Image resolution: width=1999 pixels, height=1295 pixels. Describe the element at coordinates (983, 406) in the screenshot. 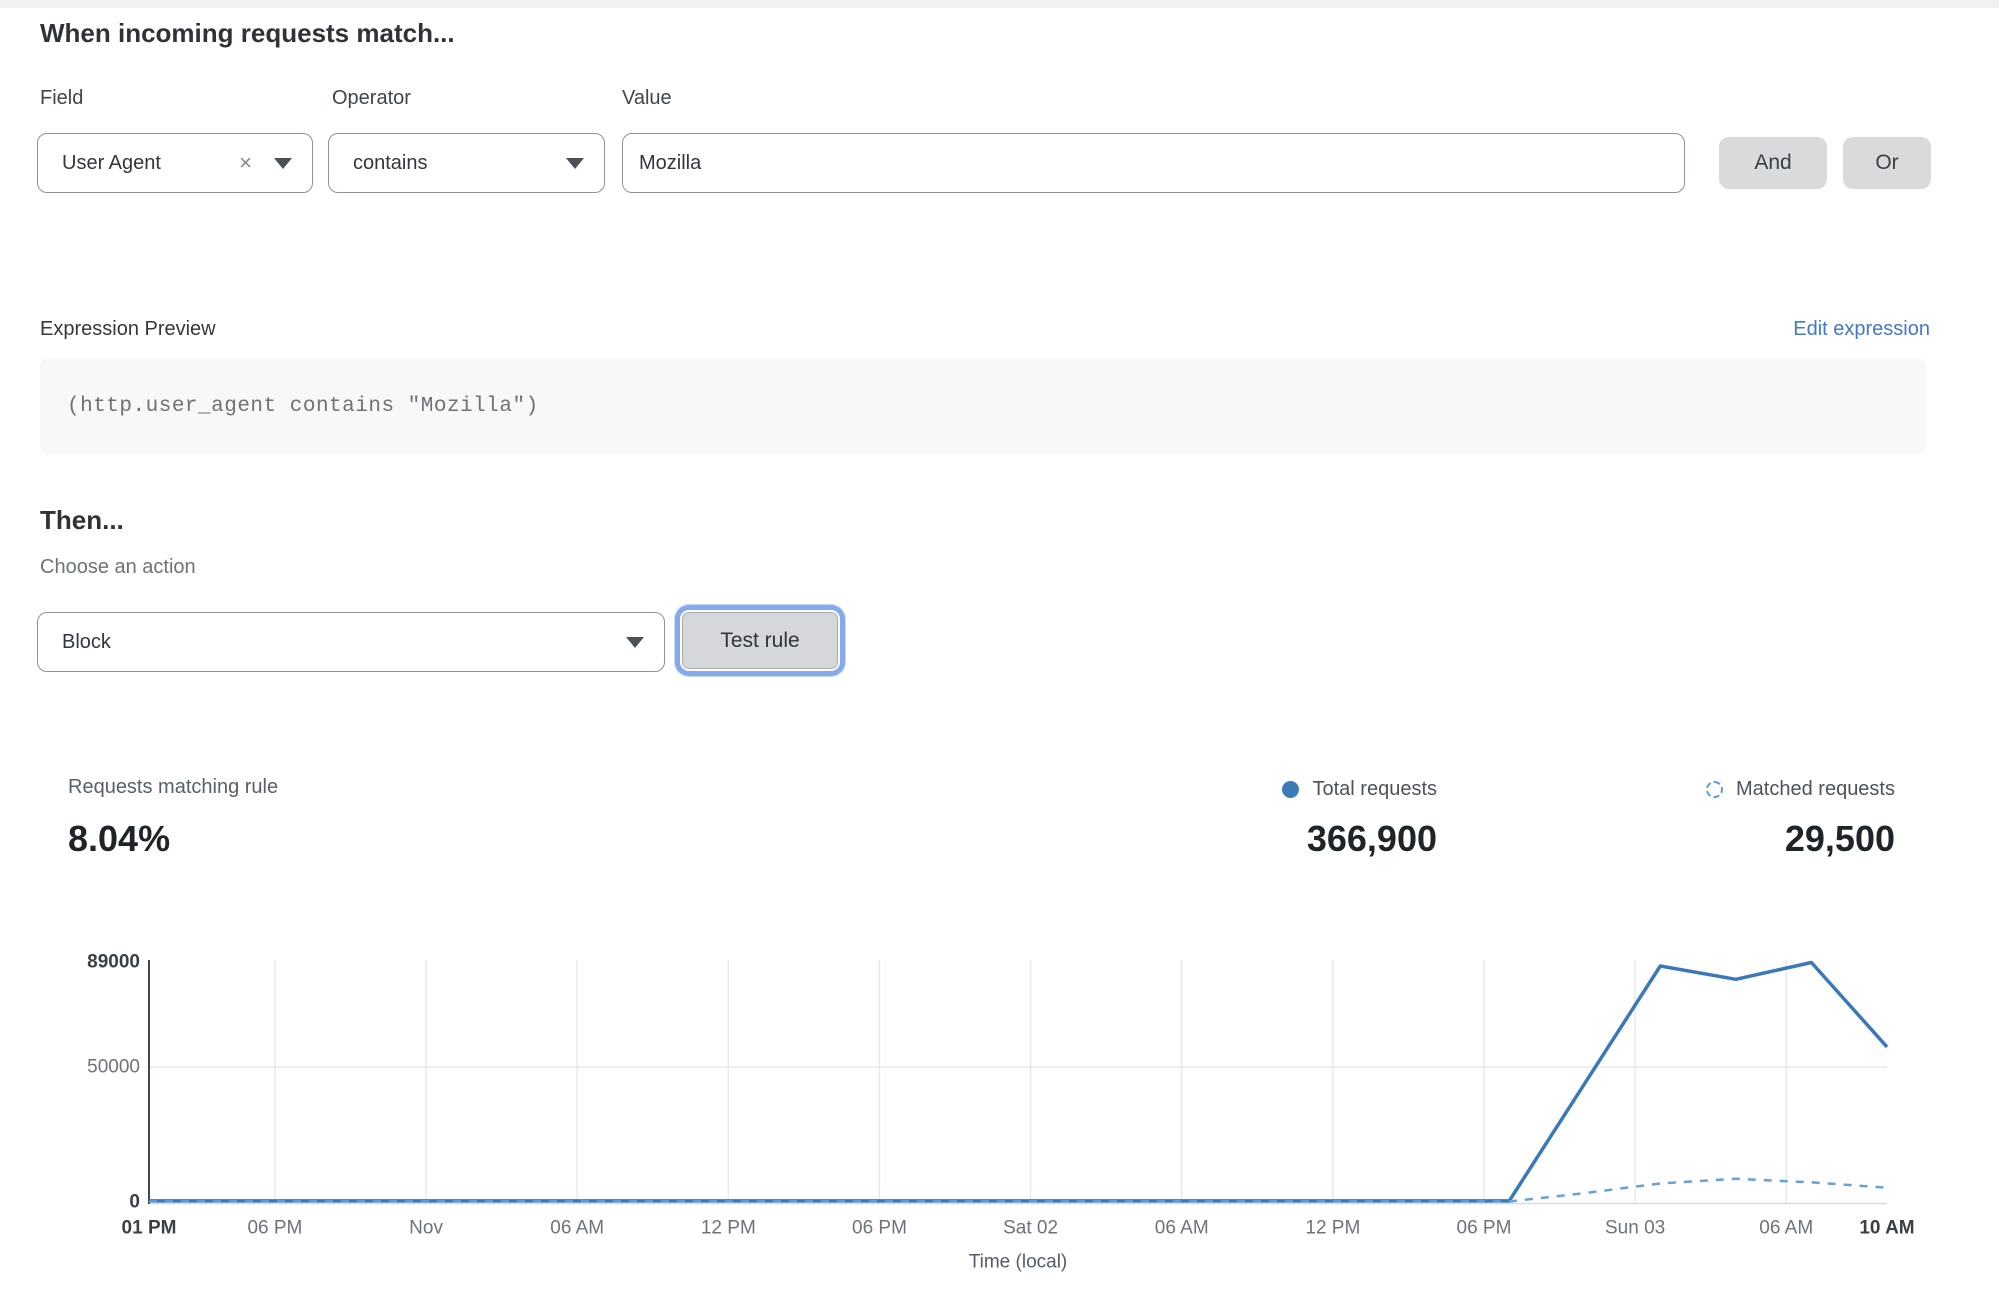

I see `expression-preview: (http.user_agent contains "Mozilla")` at that location.